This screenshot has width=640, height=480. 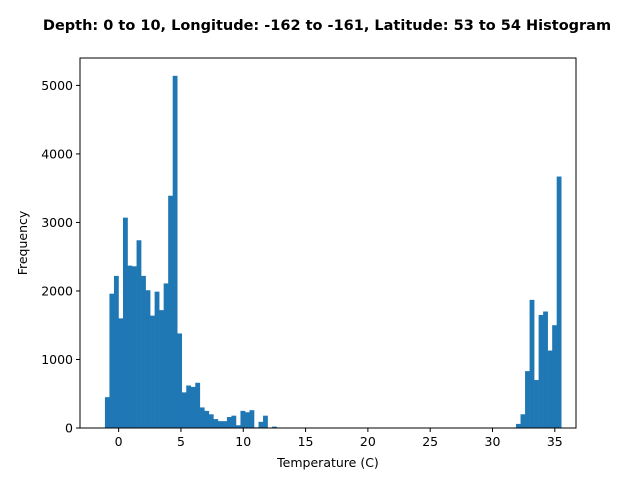 What do you see at coordinates (430, 441) in the screenshot?
I see `x-tick-label: 25` at bounding box center [430, 441].